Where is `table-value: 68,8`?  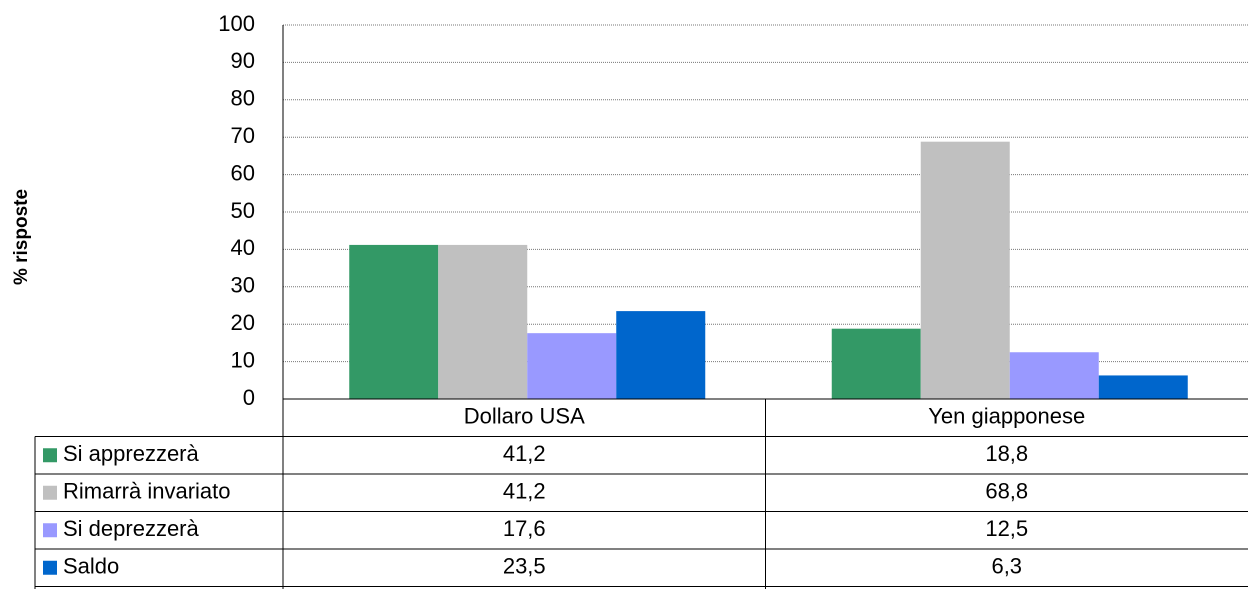 table-value: 68,8 is located at coordinates (1006, 491).